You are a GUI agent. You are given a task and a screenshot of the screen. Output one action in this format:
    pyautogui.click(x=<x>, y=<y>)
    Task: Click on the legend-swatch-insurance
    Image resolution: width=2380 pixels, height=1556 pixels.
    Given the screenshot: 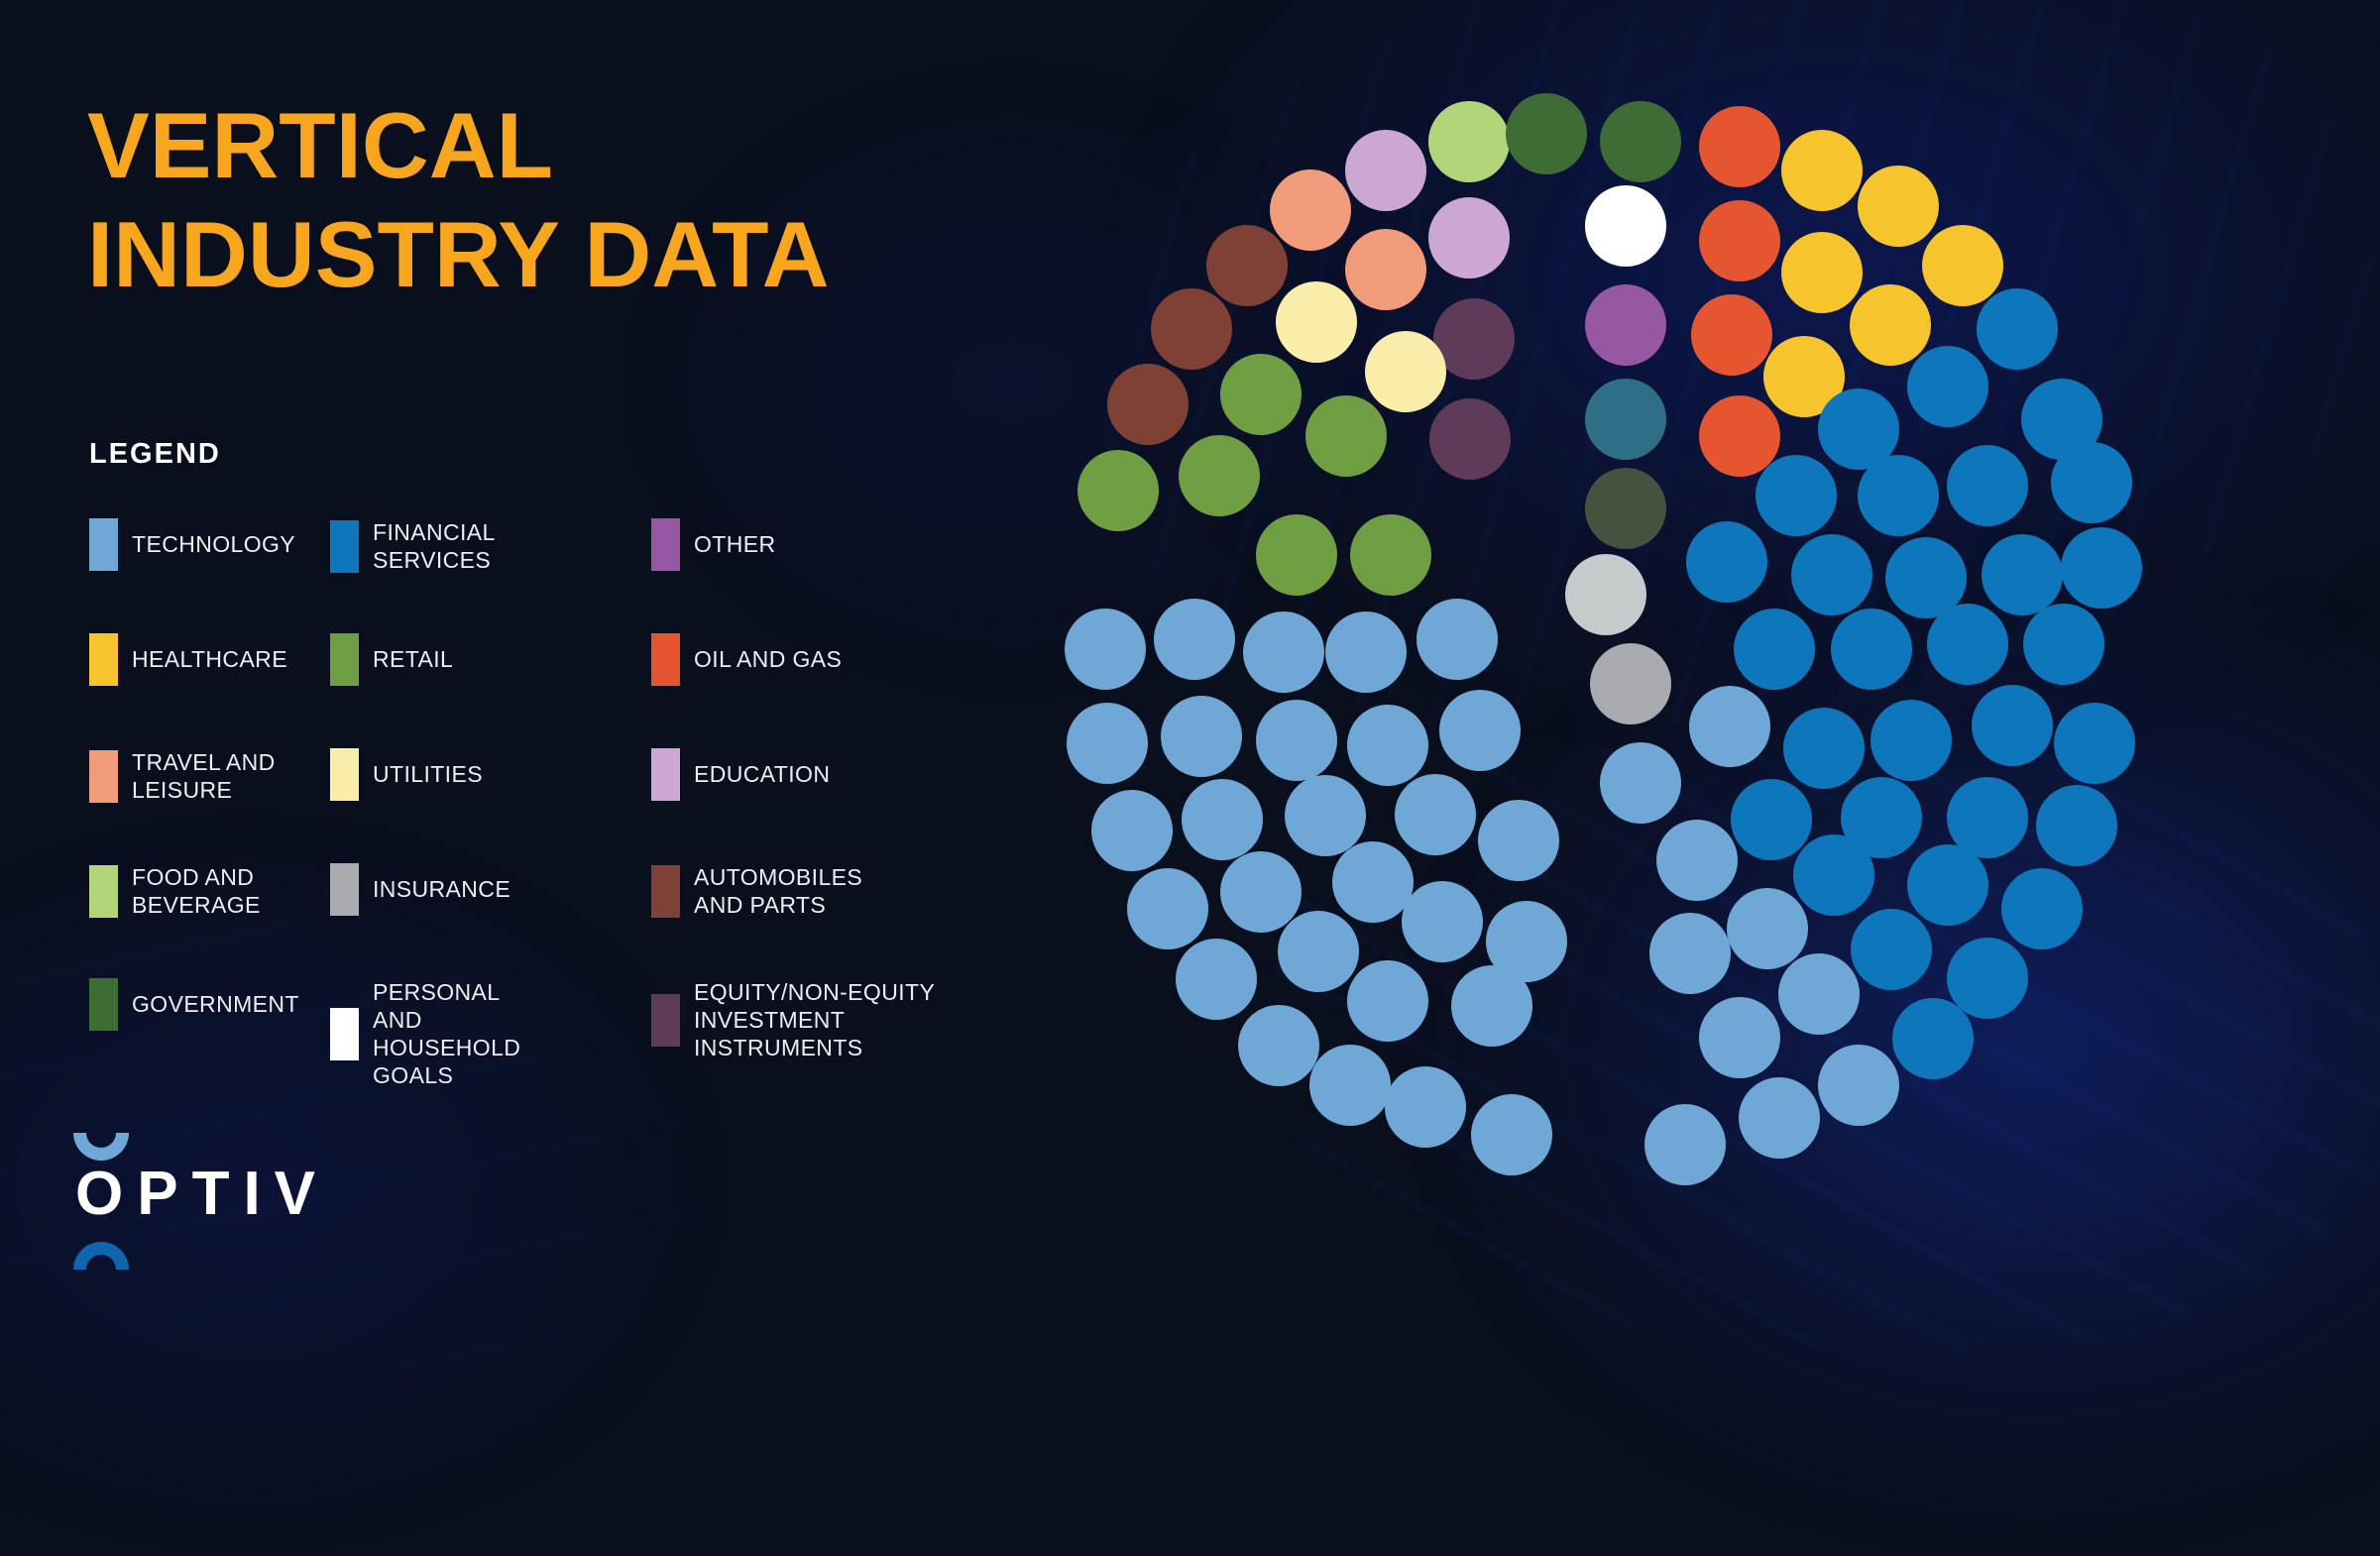 What is the action you would take?
    pyautogui.click(x=344, y=889)
    